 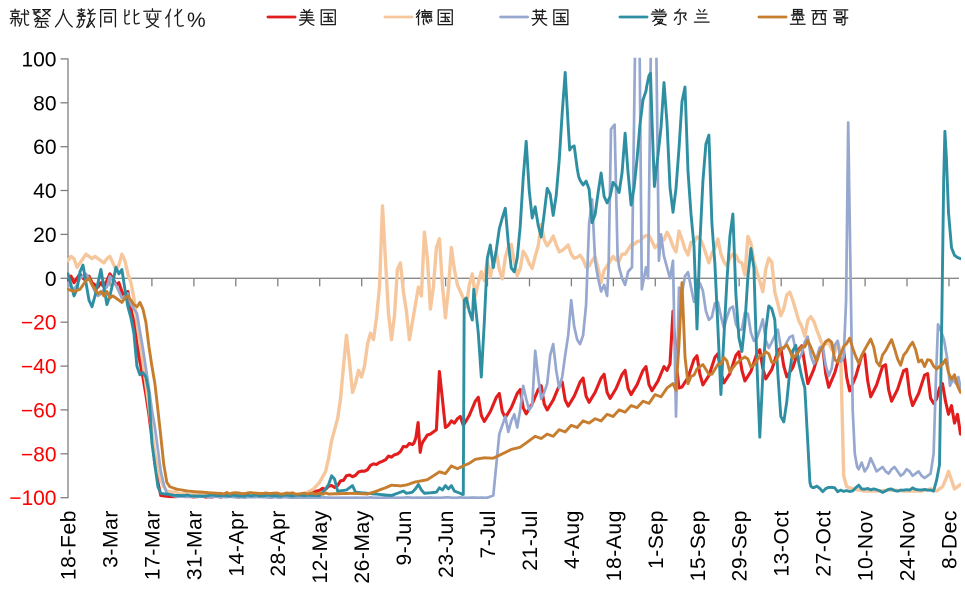 What do you see at coordinates (39, 323) in the screenshot?
I see `svg-text: −20` at bounding box center [39, 323].